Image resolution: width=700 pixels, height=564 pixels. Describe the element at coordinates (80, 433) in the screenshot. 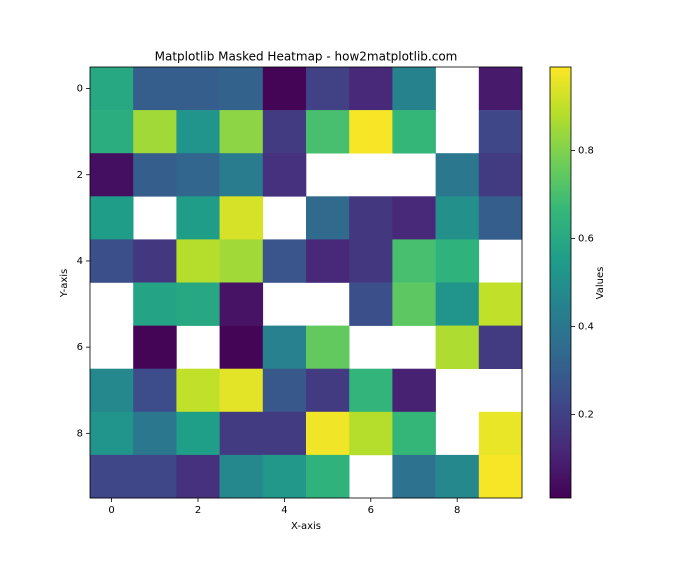

I see `y-tick-label: 8` at that location.